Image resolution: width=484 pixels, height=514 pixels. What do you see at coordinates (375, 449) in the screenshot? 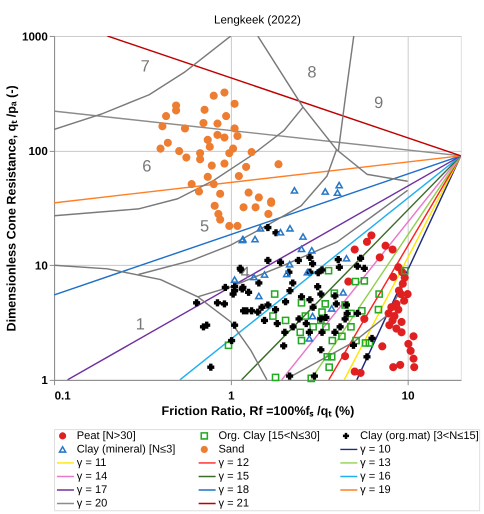
I see `legend-label: γ = 10` at bounding box center [375, 449].